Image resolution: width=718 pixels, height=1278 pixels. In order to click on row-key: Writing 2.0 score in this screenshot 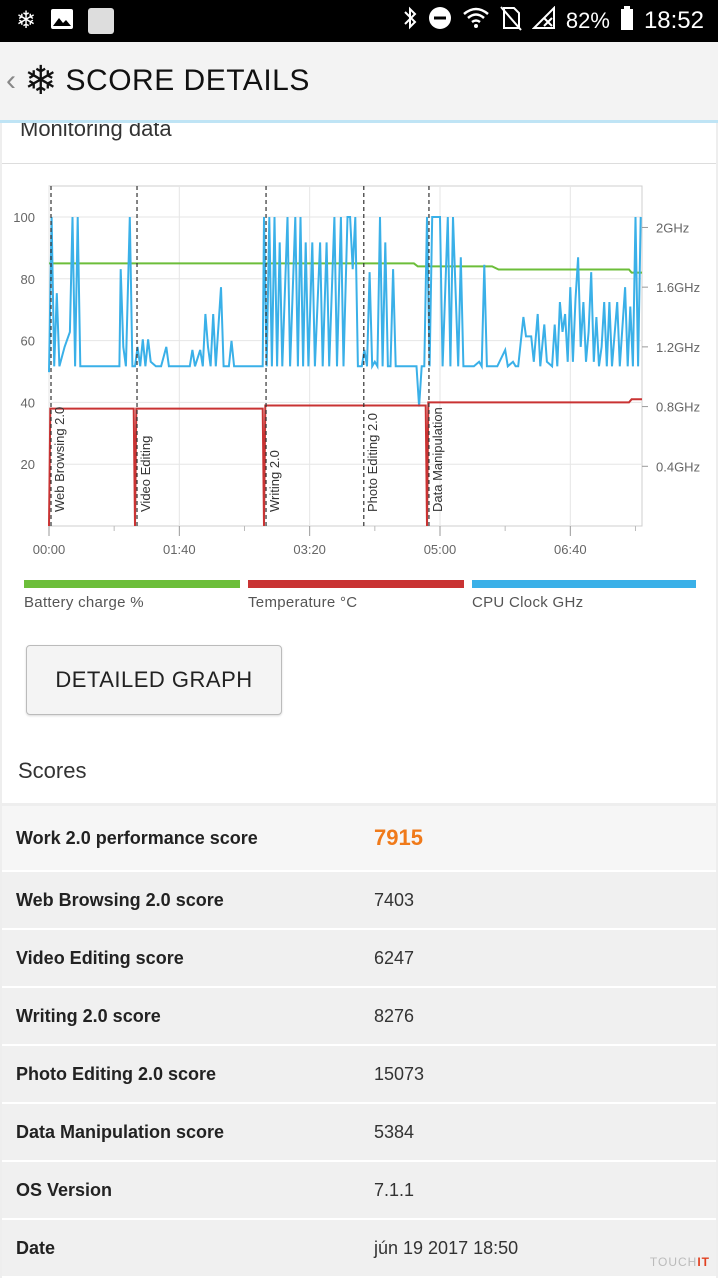, I will do `click(88, 1015)`.